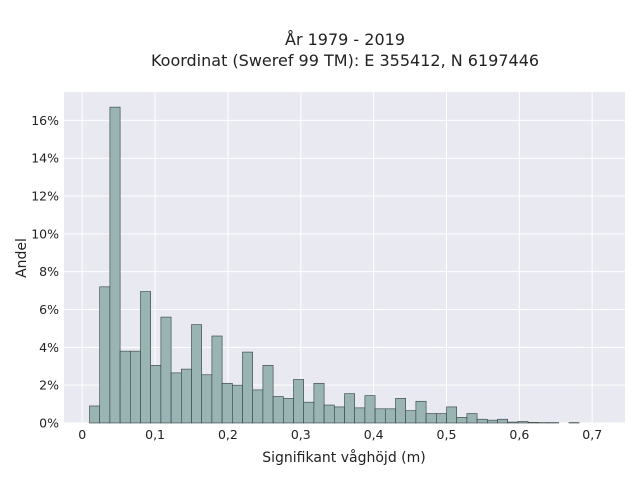 Image resolution: width=640 pixels, height=480 pixels. I want to click on y-tick-label: 10%, so click(45, 233).